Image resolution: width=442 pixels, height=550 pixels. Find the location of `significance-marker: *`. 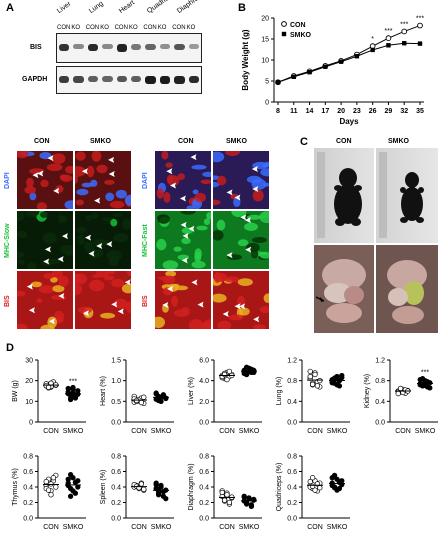

significance-marker: * is located at coordinates (372, 39).